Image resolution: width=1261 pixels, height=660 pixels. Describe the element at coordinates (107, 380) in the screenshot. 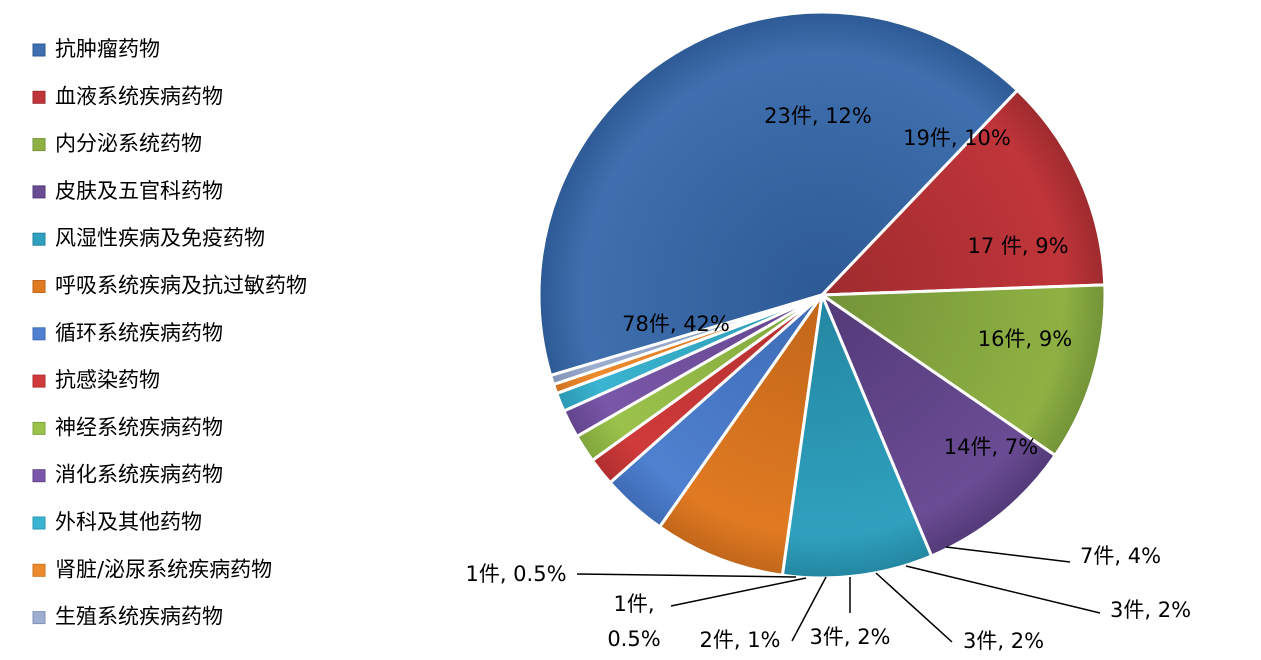

I see `legend-label-8: 抗感染药物` at that location.